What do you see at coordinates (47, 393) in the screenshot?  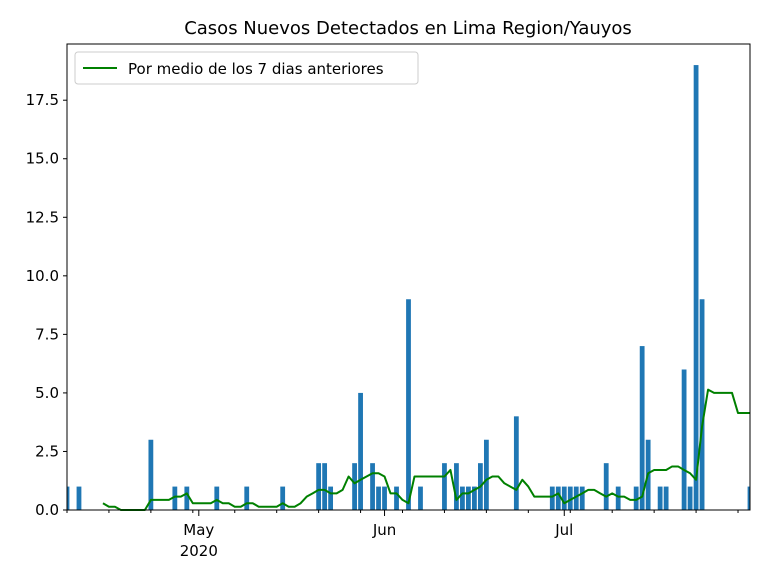 I see `y-tick-label: 5.0` at bounding box center [47, 393].